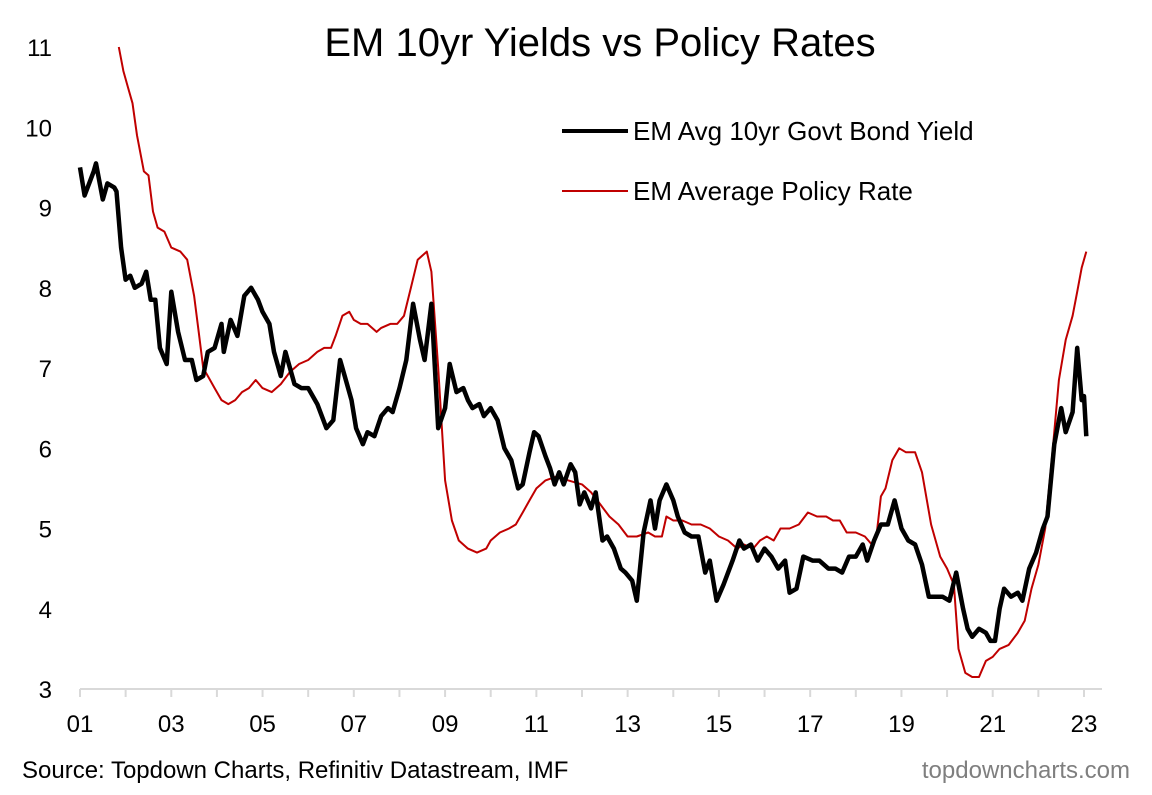  What do you see at coordinates (584, 713) in the screenshot?
I see `x-axis: 01 03 05 07 09 11 13 15 17 19 21 23` at bounding box center [584, 713].